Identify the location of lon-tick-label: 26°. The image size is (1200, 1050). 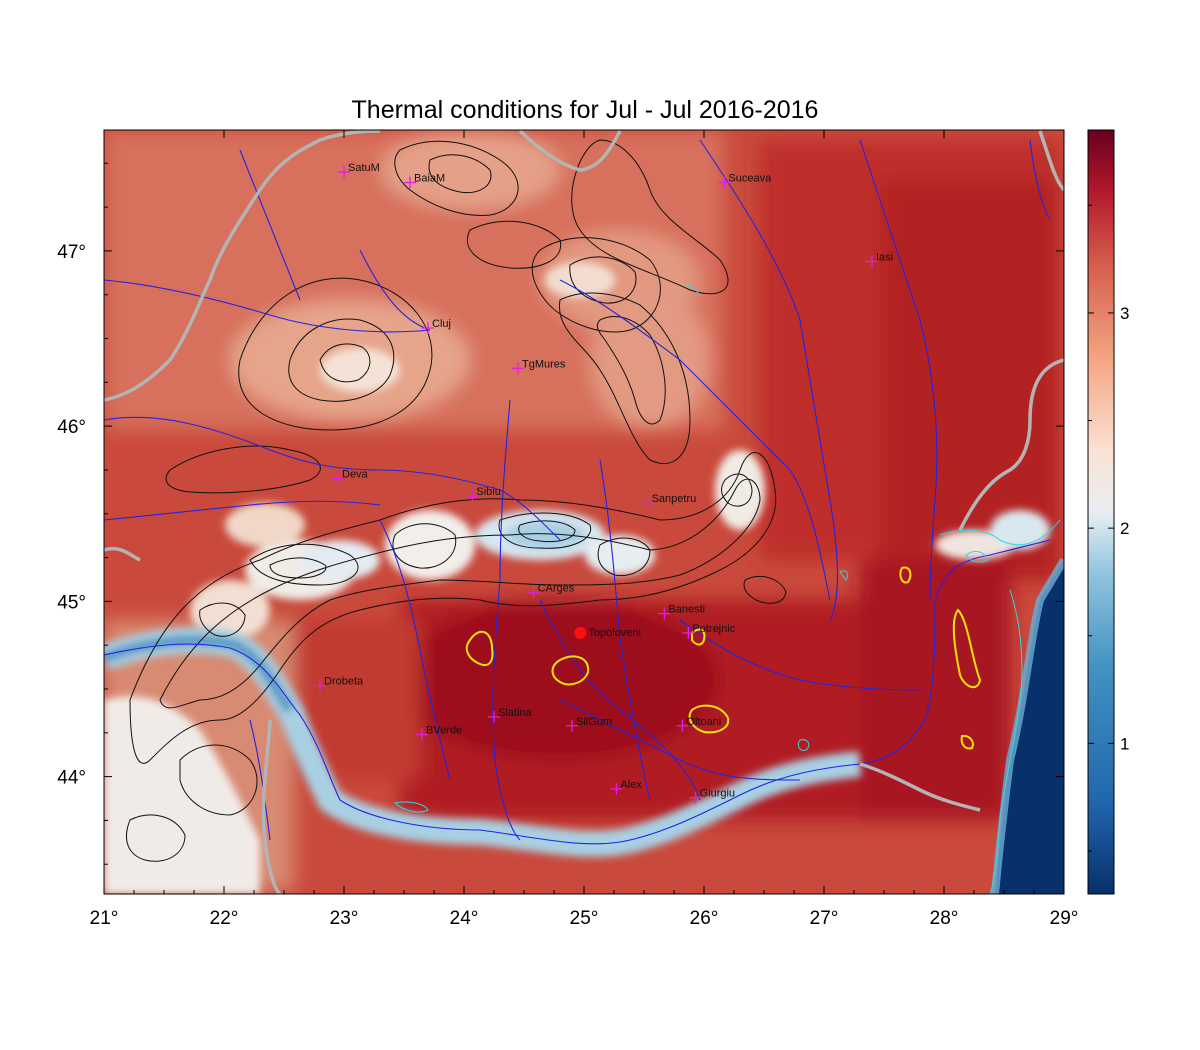
(704, 918).